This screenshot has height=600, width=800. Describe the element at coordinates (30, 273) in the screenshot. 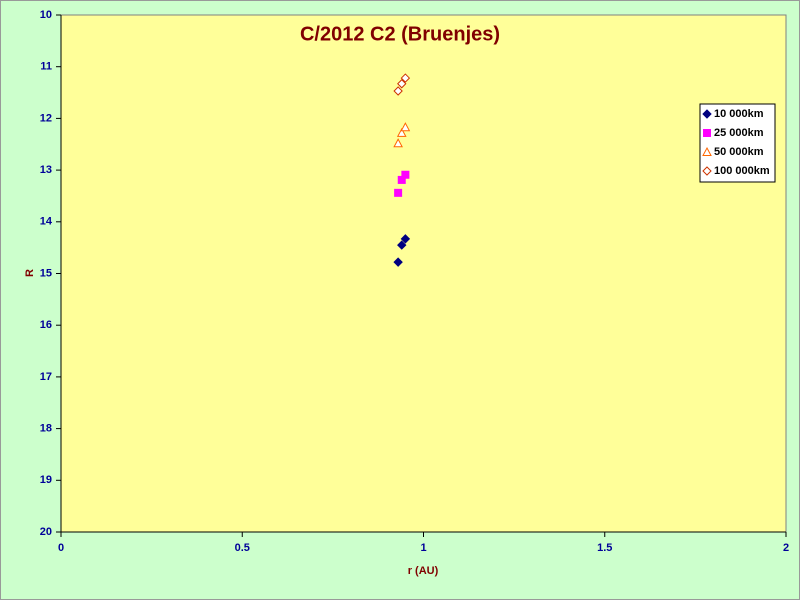

I see `y-axis-label: R` at that location.